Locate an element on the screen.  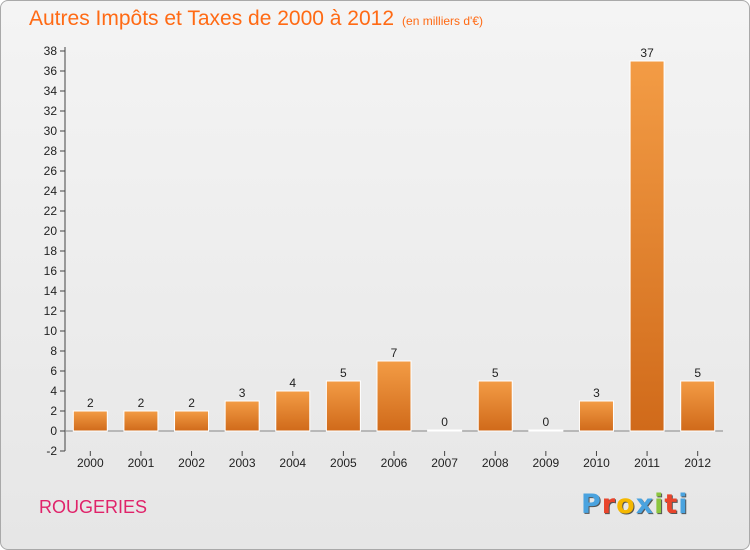
y-tick-label: 38 is located at coordinates (51, 51).